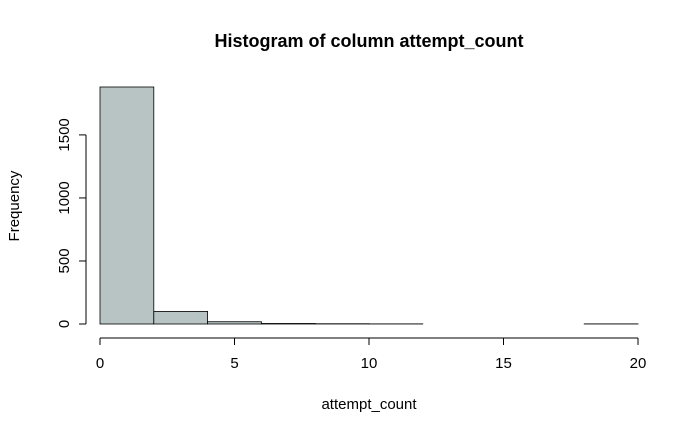 Image resolution: width=700 pixels, height=432 pixels. What do you see at coordinates (71, 223) in the screenshot?
I see `y-axis: 0 500 1000 1500` at bounding box center [71, 223].